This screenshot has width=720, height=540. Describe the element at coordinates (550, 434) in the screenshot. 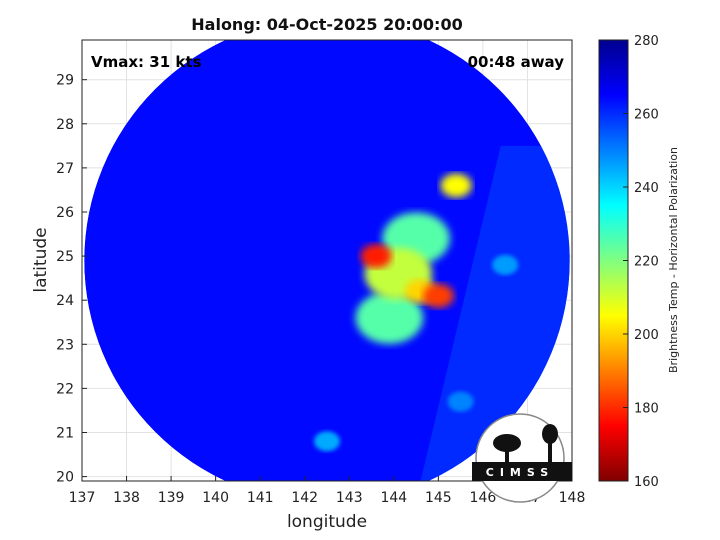

I see `logo-tower-tank` at that location.